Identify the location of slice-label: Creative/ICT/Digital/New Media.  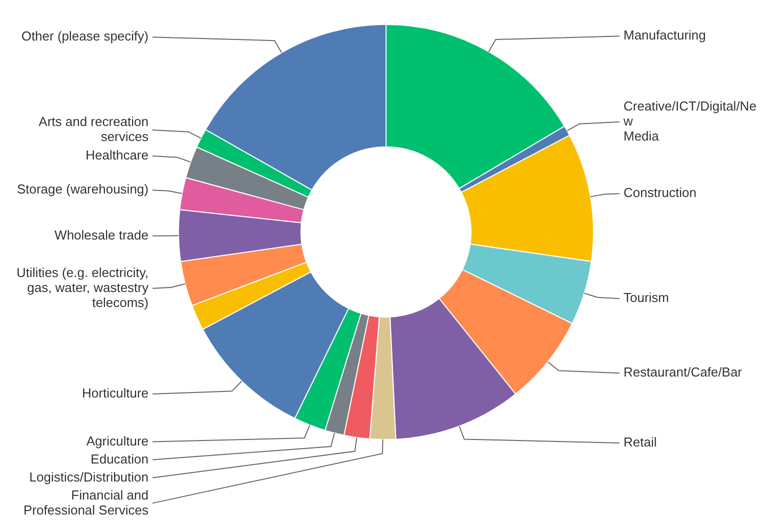
(689, 121).